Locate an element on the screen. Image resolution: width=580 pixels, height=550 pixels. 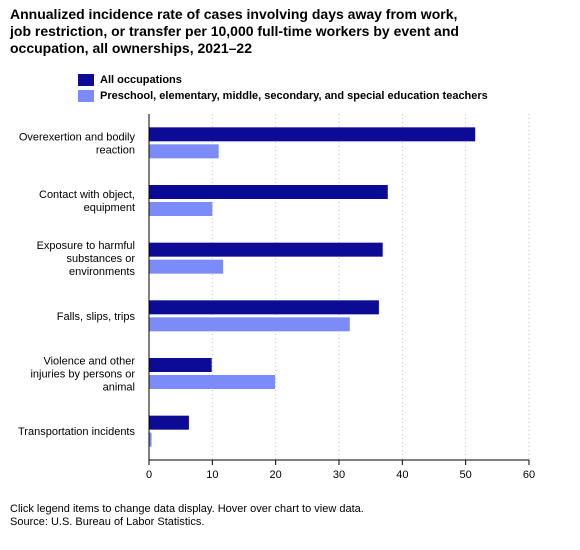
bar: All occupations: 9.9 is located at coordinates (180, 365).